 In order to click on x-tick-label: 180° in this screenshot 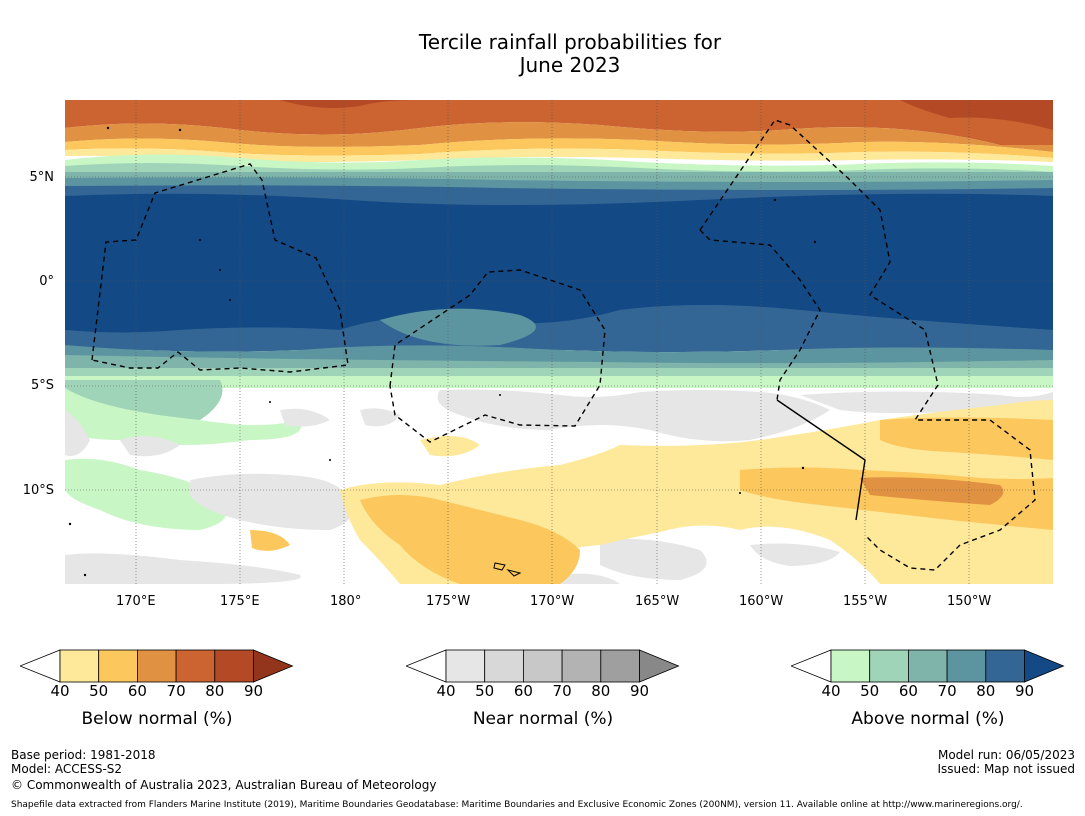, I will do `click(346, 601)`.